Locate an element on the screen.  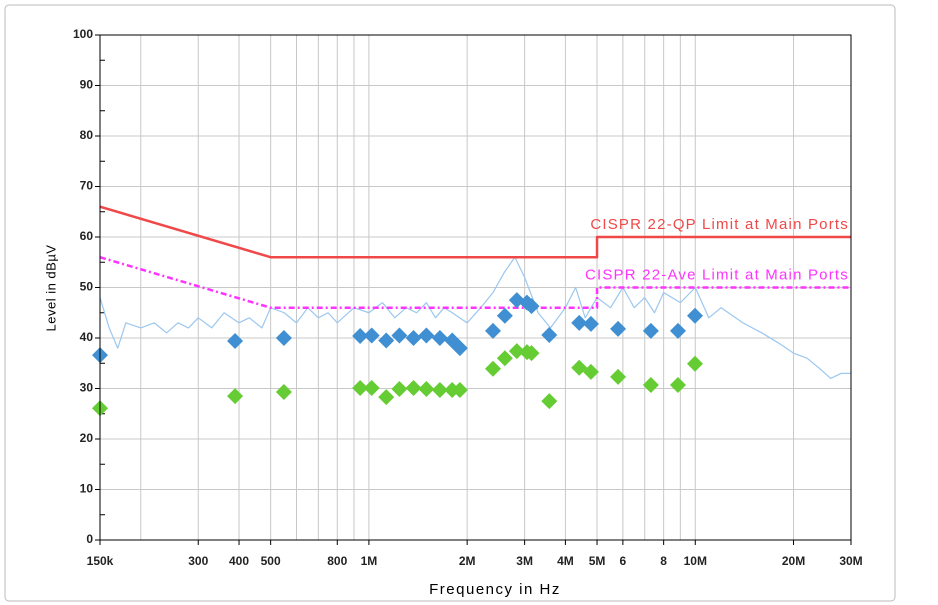
x-tick-label: 30M is located at coordinates (850, 561).